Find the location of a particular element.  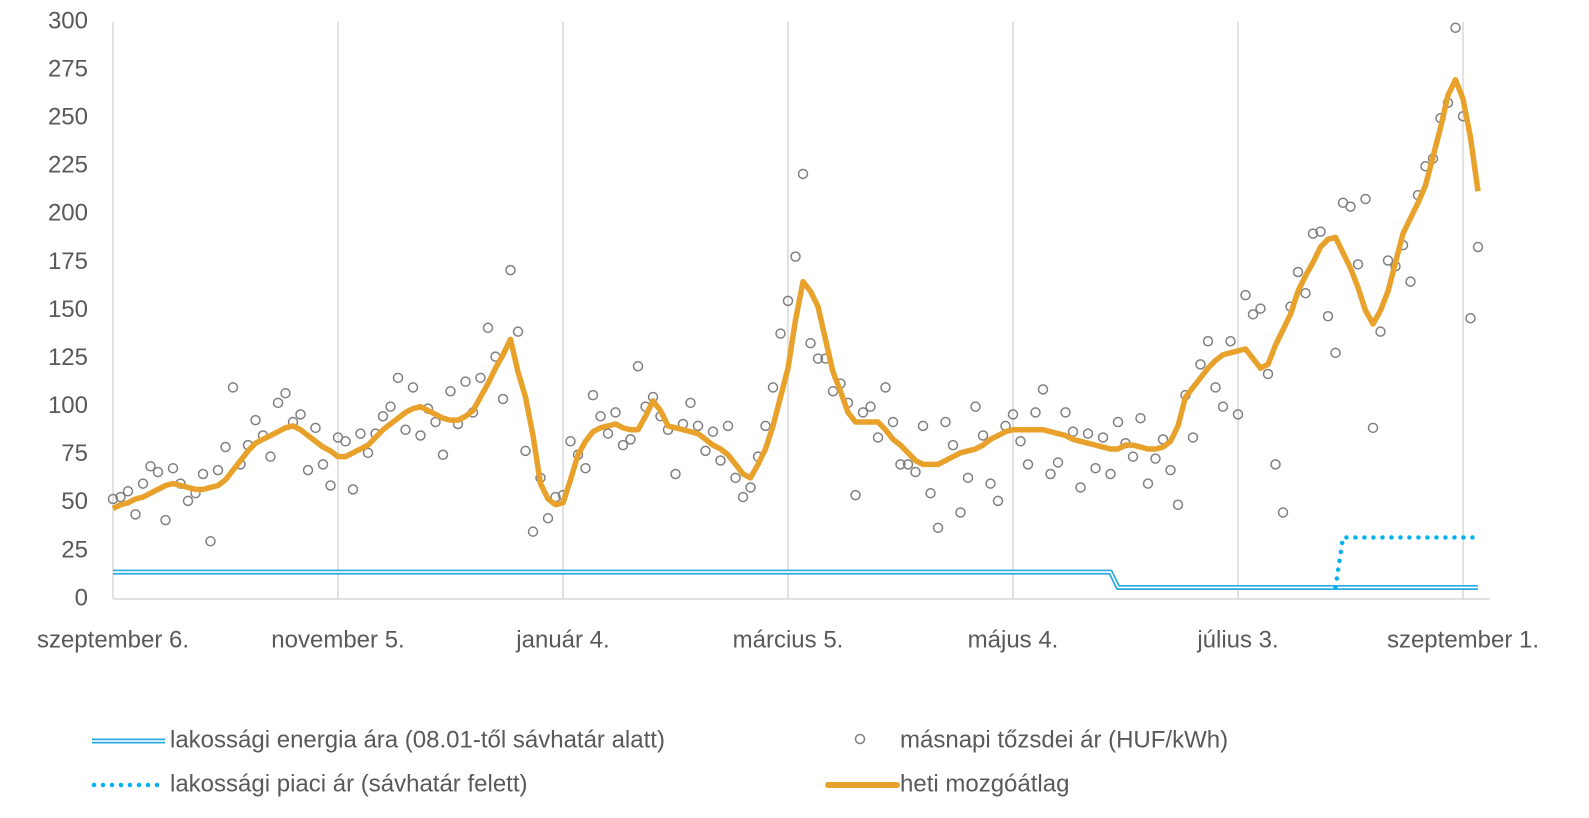

x-tick-label: szeptember 6. is located at coordinates (113, 639).